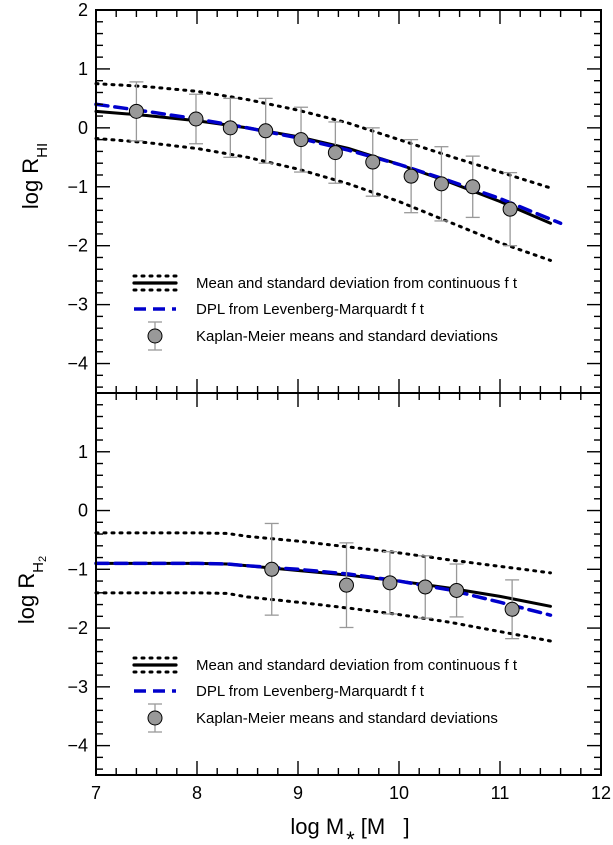 The height and width of the screenshot is (845, 613). Describe the element at coordinates (38, 567) in the screenshot. I see `y-axis-label-sub: H` at that location.